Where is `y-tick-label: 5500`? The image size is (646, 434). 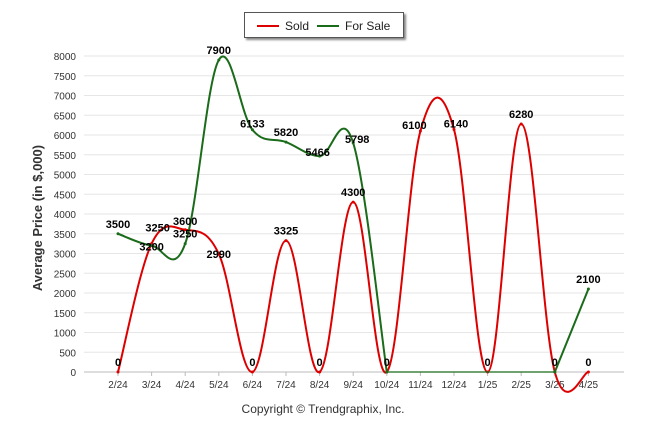
y-tick-label: 5500 is located at coordinates (65, 156).